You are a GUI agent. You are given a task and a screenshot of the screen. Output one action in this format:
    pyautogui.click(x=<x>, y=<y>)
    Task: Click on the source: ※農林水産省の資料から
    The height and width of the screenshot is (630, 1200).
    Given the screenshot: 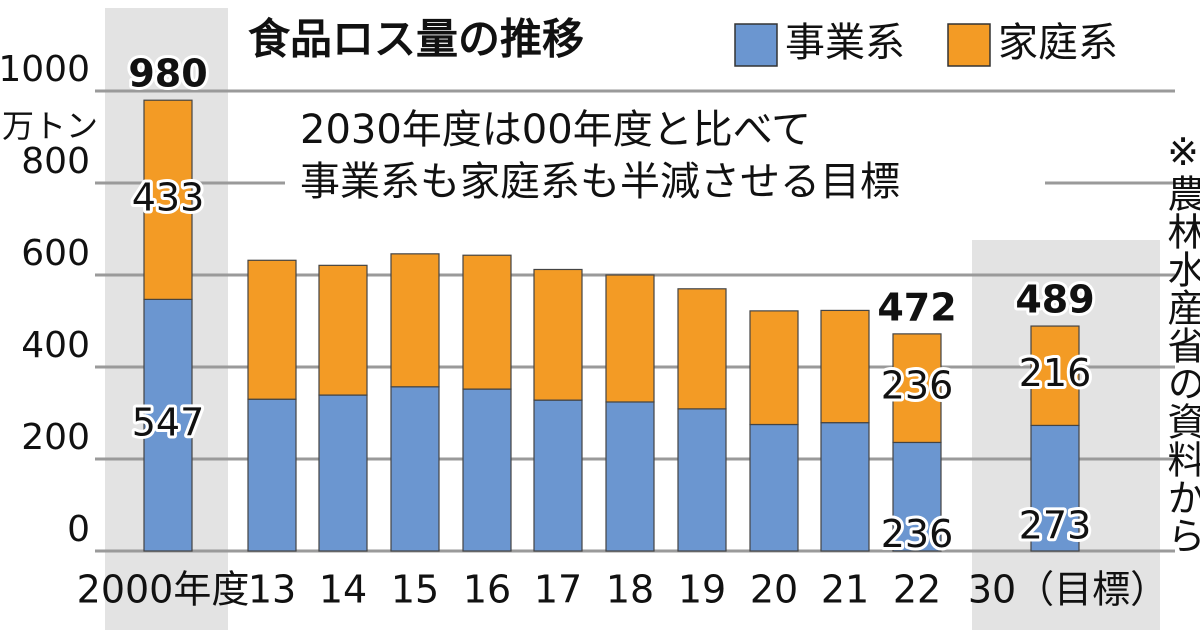 What is the action you would take?
    pyautogui.click(x=1180, y=342)
    